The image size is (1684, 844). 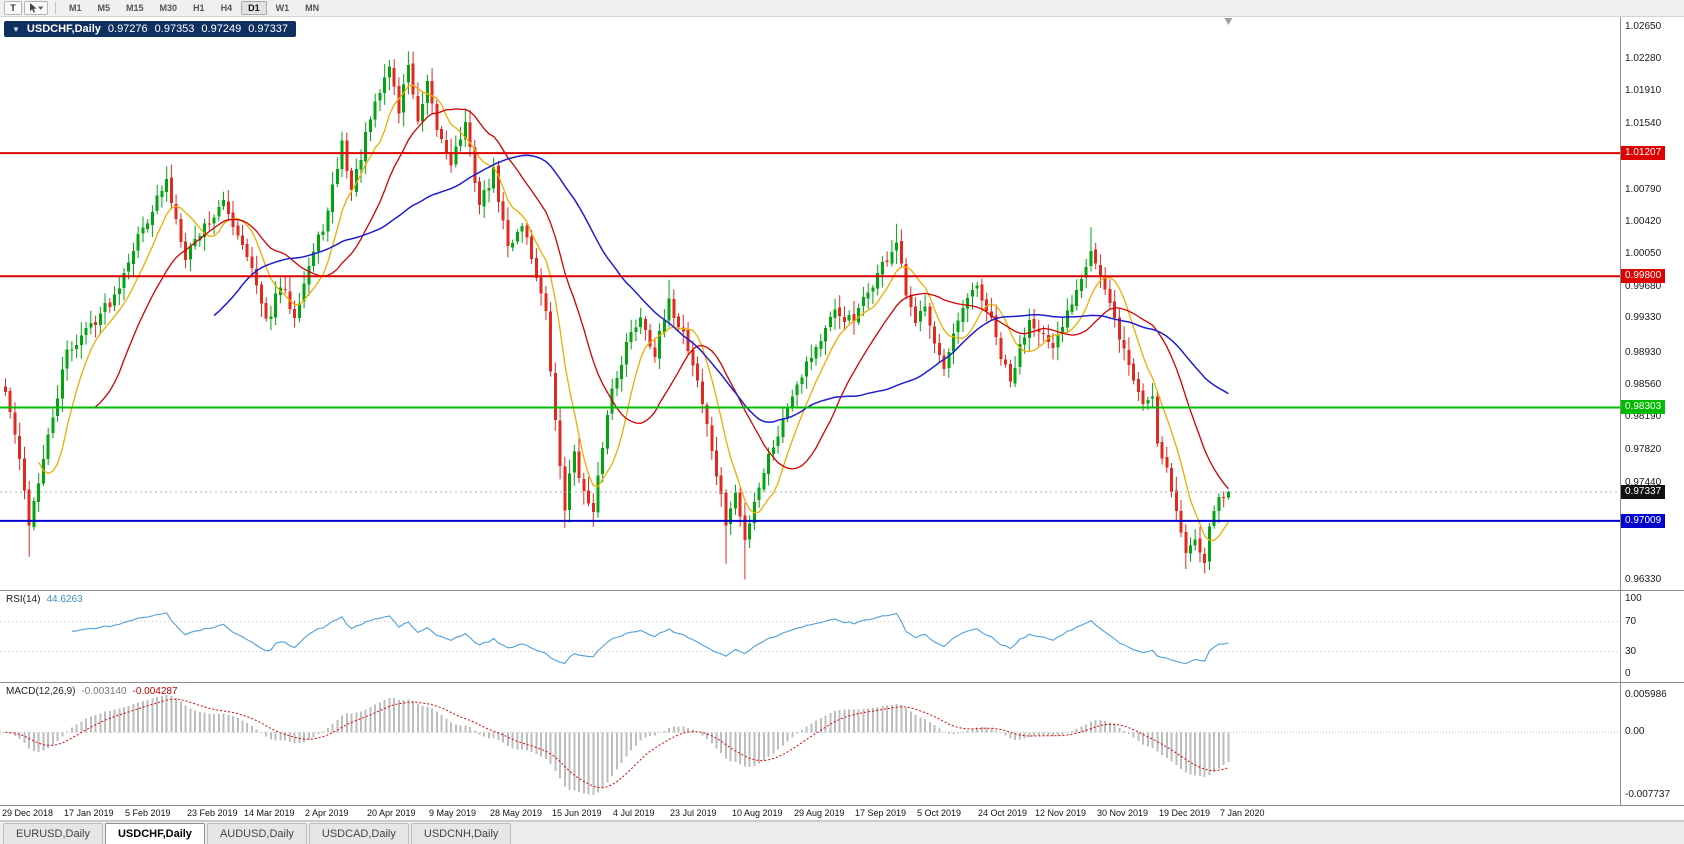 I want to click on date-tick: 9 May 2019, so click(x=453, y=813).